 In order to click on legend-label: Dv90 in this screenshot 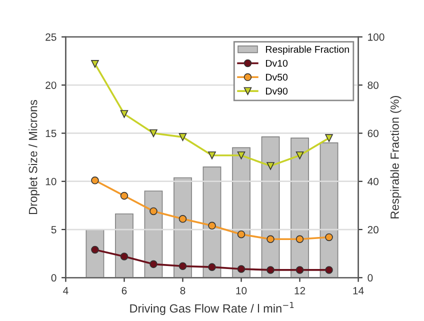, I will do `click(277, 91)`.